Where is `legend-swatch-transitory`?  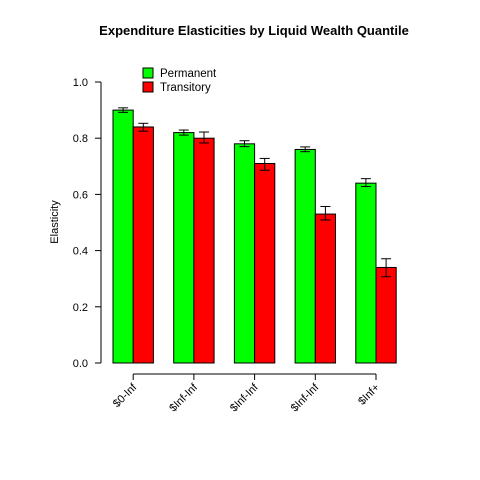
legend-swatch-transitory is located at coordinates (148, 87).